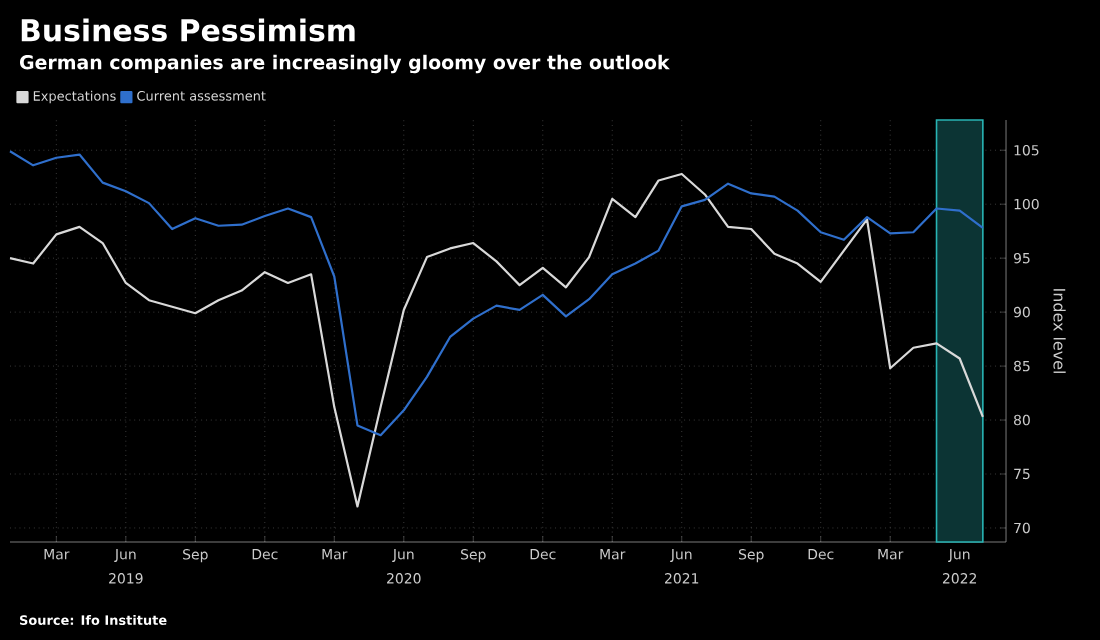 This screenshot has width=1100, height=640. Describe the element at coordinates (344, 64) in the screenshot. I see `chart-subtitle: German companies are increasingly gloomy over the outlook` at that location.